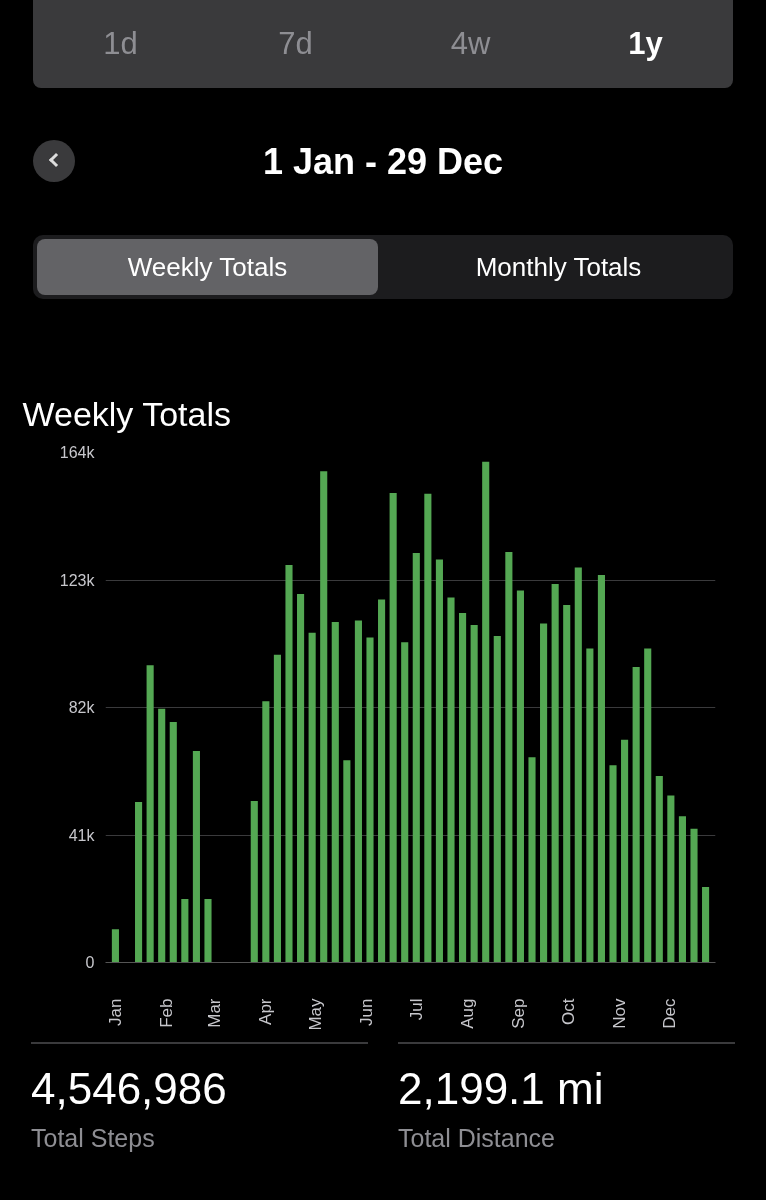 This screenshot has width=766, height=1200. Describe the element at coordinates (167, 1013) in the screenshot. I see `x-tick-label: Feb` at that location.